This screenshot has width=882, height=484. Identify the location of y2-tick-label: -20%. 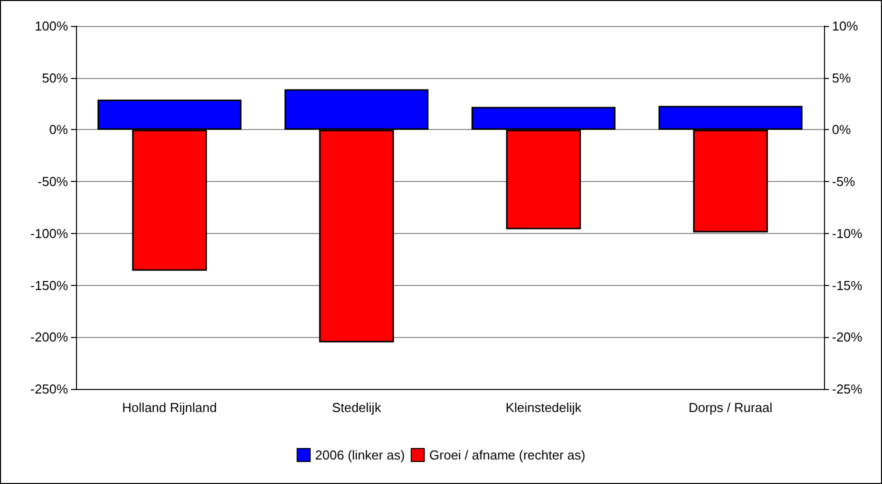
(847, 337).